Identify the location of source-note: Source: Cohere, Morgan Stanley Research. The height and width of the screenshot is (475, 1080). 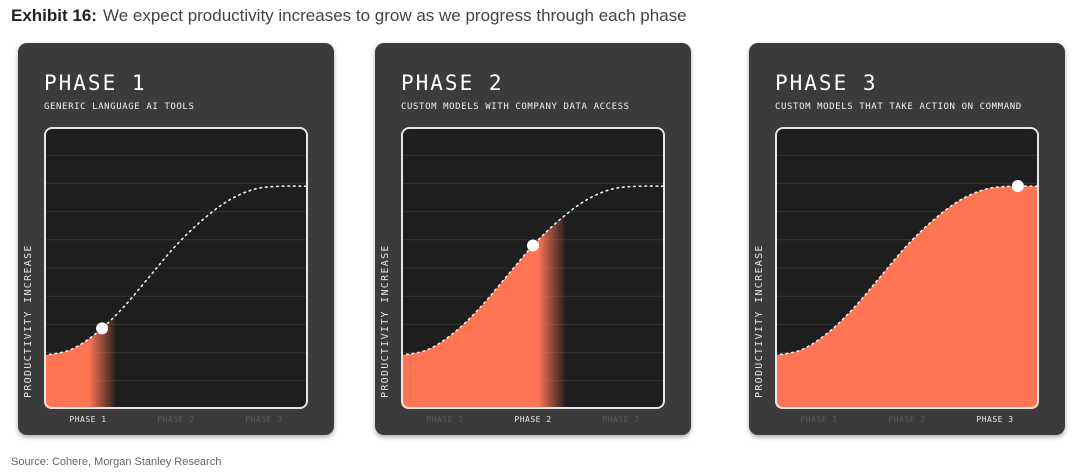
(116, 462).